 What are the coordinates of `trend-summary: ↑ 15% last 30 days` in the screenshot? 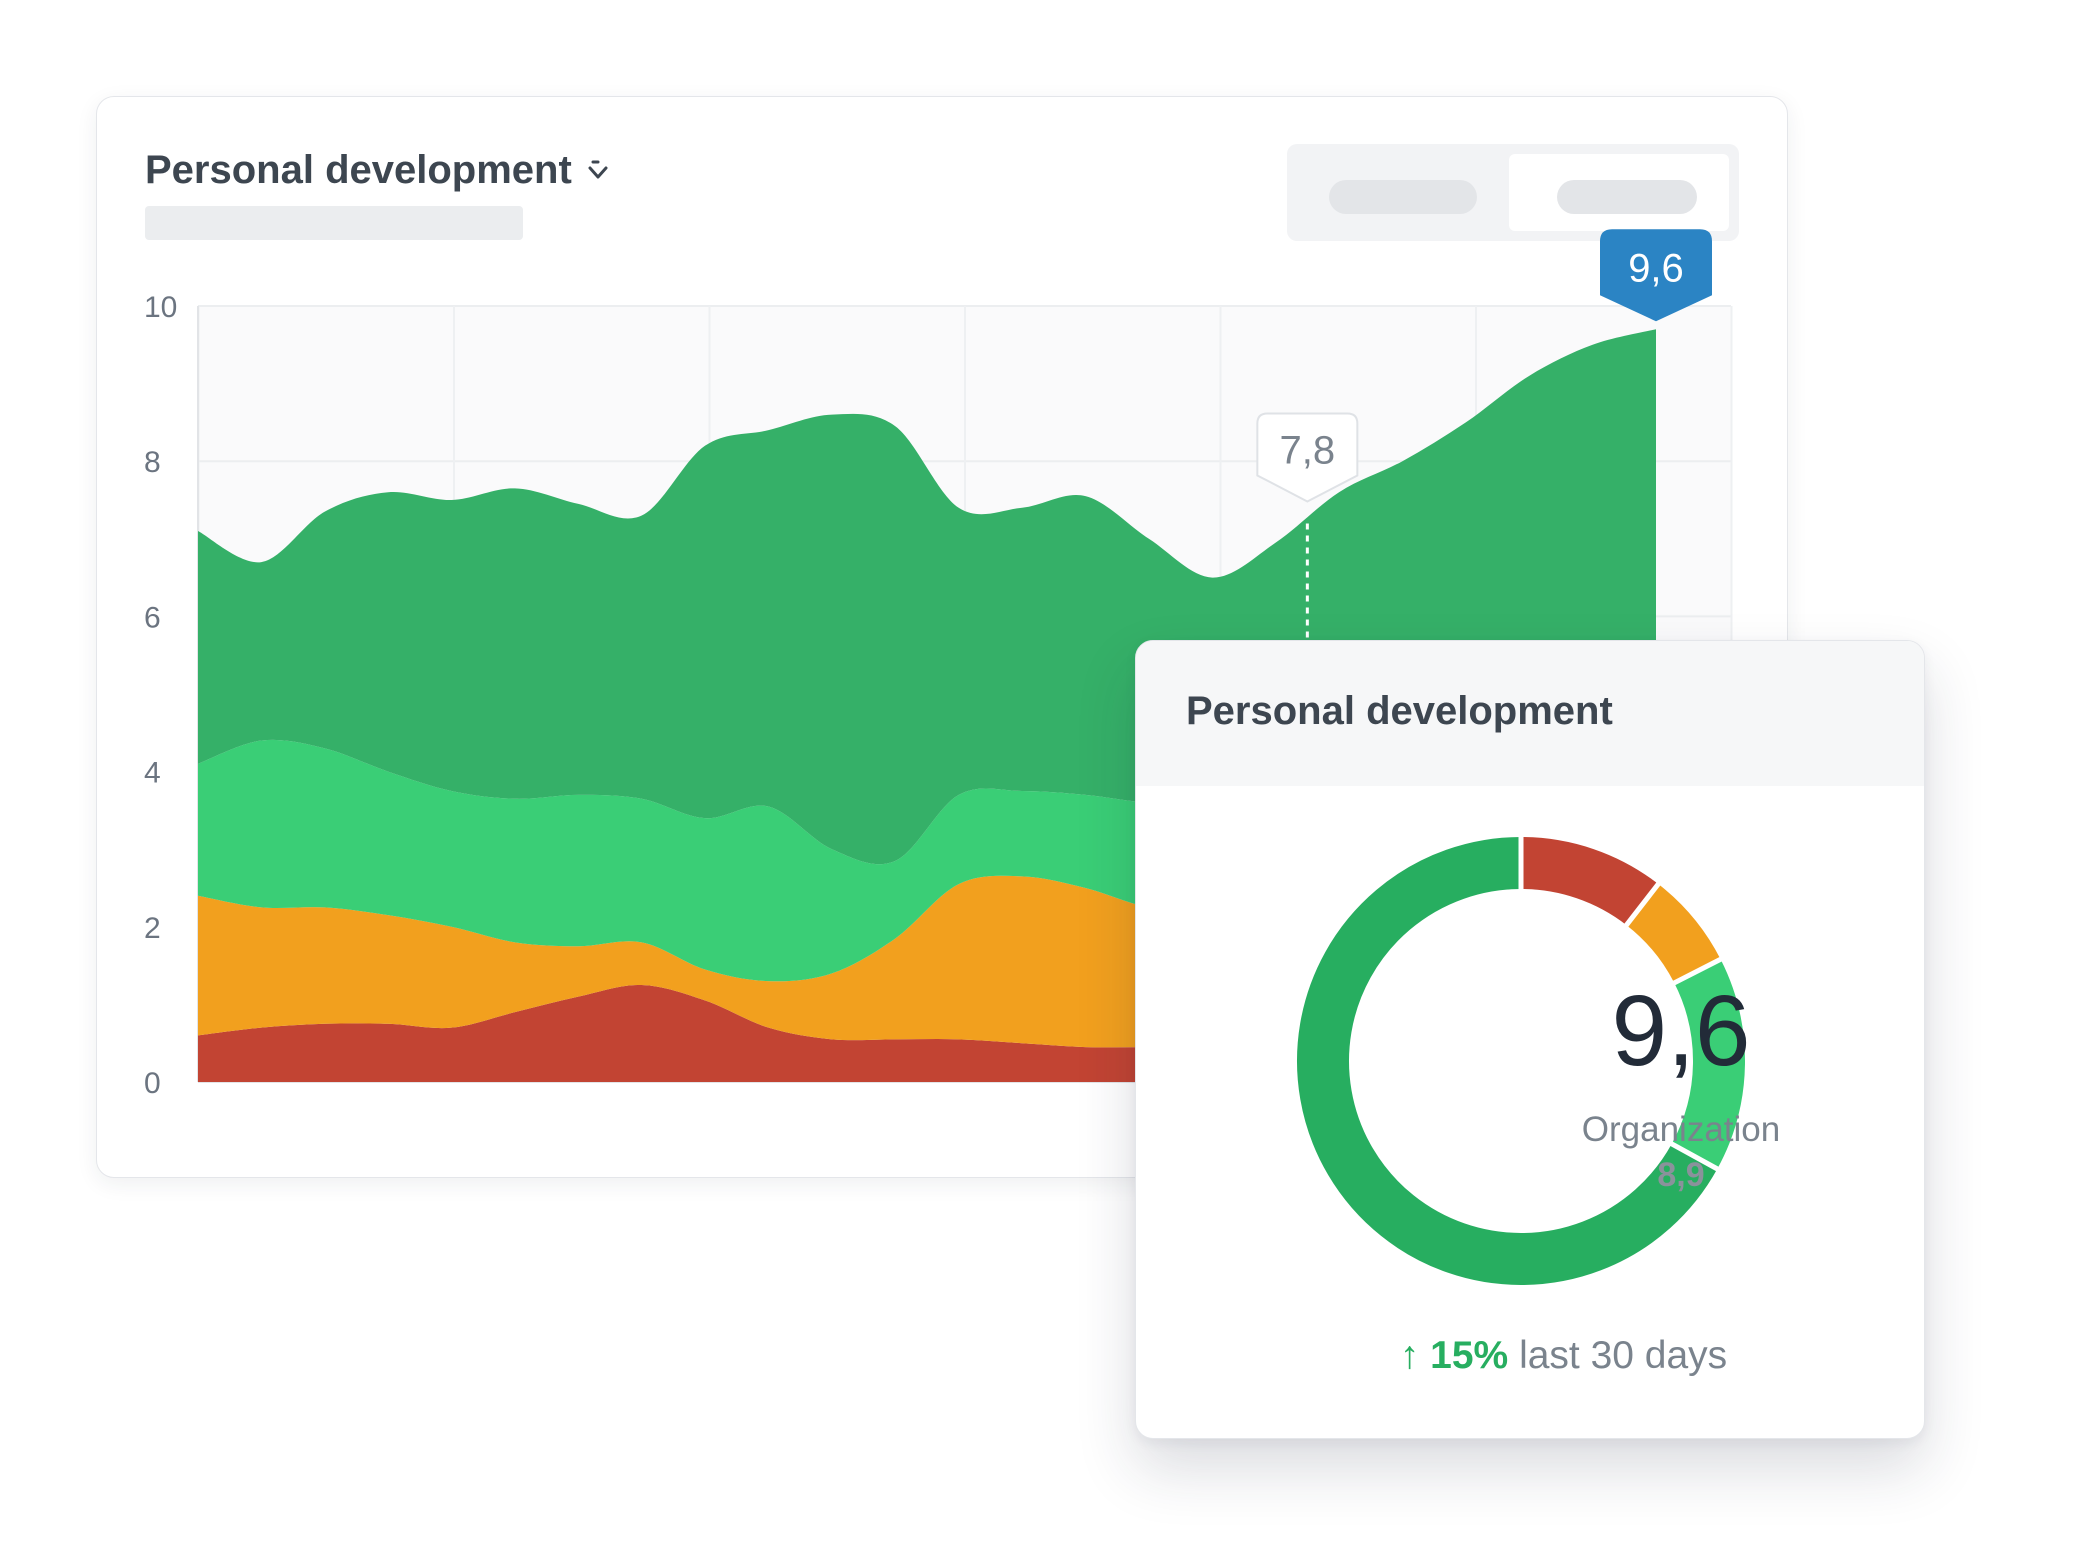 It's located at (1530, 1356).